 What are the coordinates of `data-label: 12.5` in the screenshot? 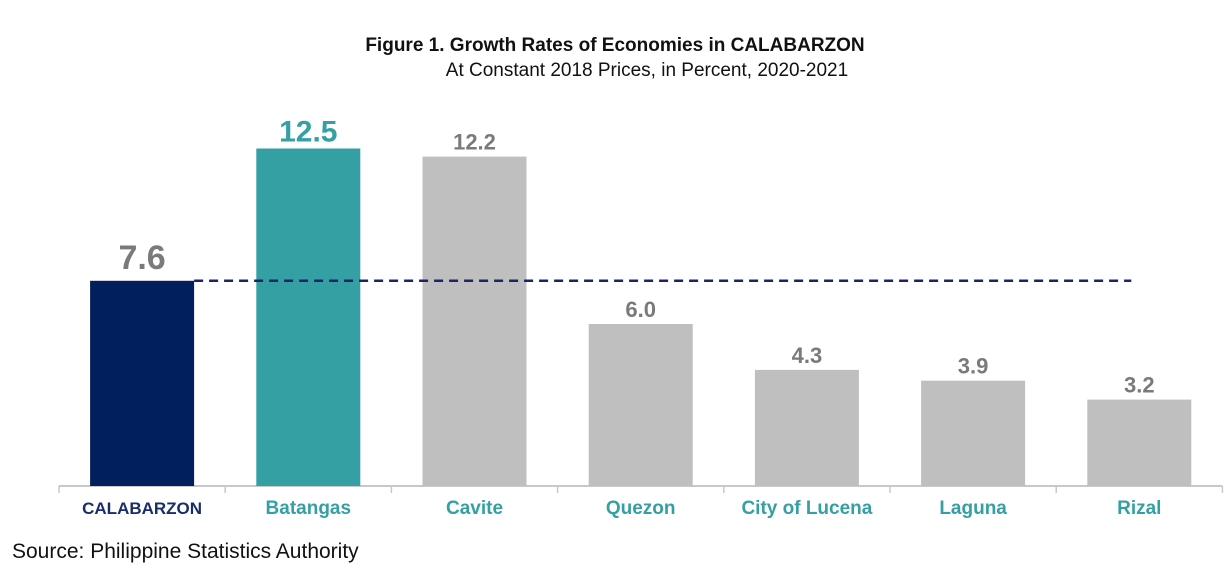 It's located at (308, 132).